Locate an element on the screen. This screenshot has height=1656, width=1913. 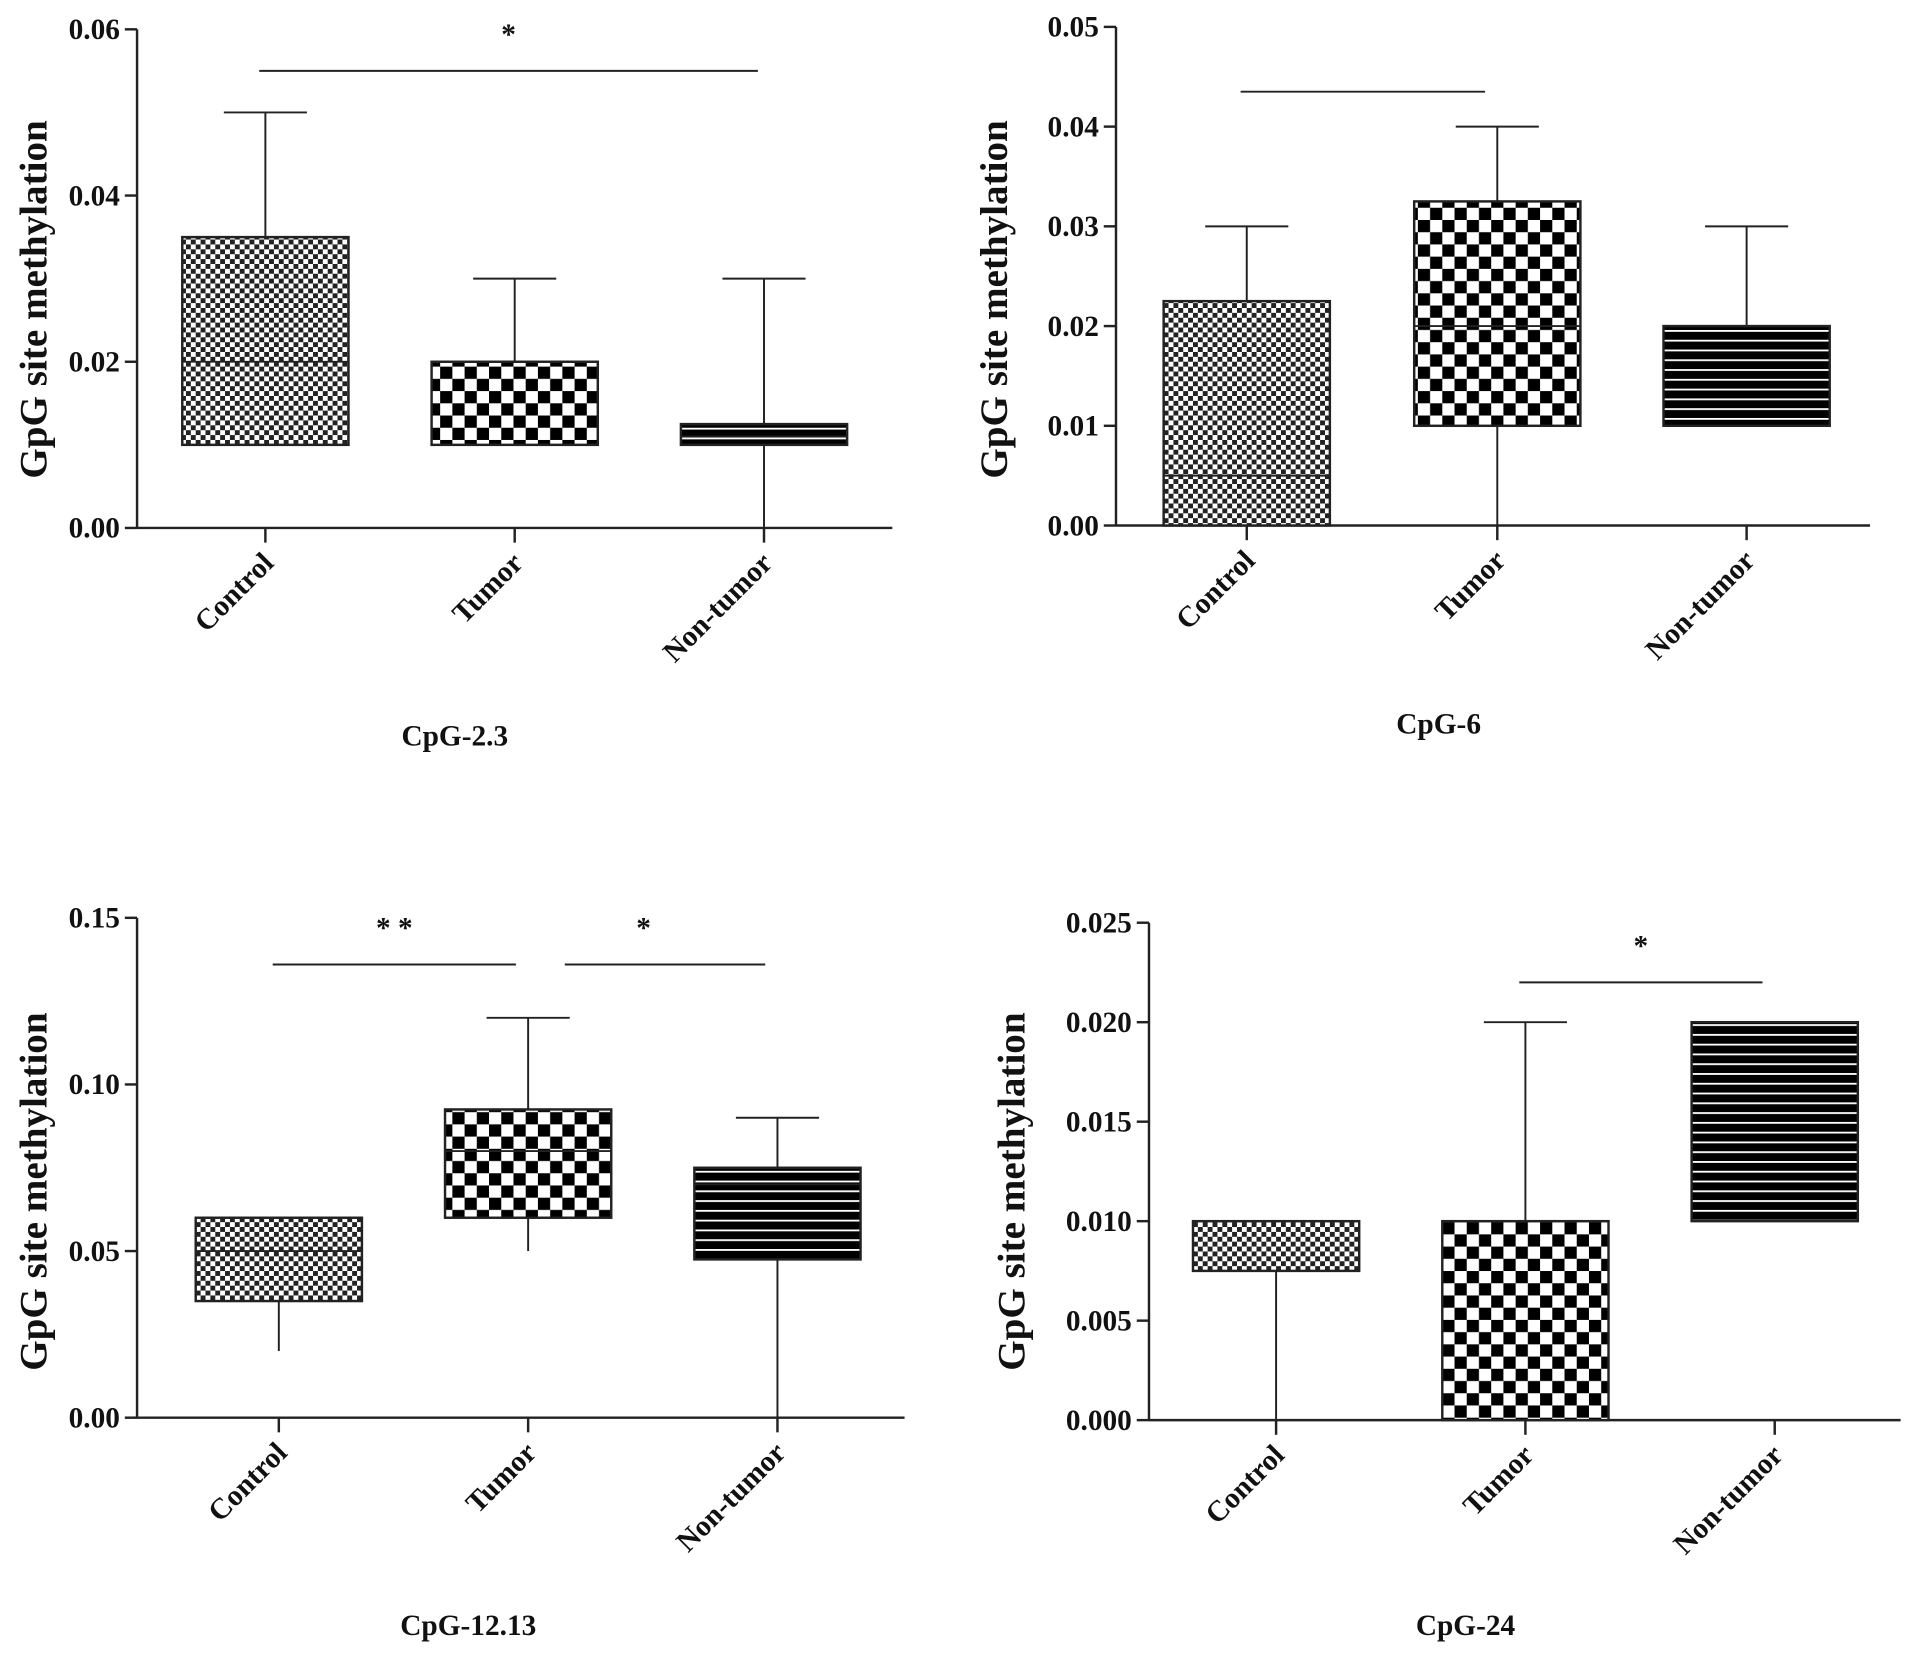
y-tick-label: 0.000 is located at coordinates (1099, 1421).